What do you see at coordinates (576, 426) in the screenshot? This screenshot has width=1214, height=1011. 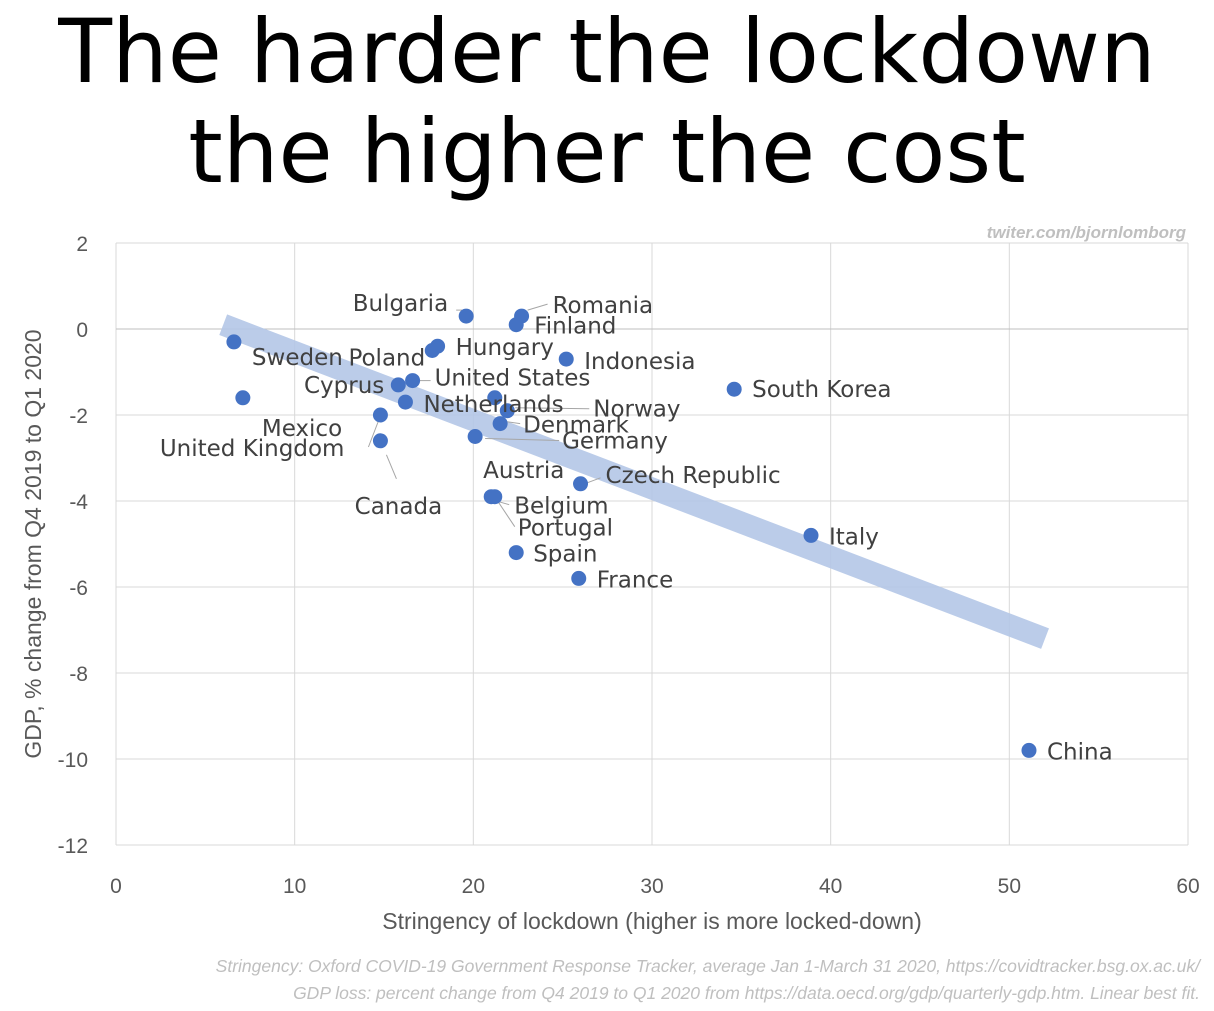 I see `label-denmark: Denmark` at bounding box center [576, 426].